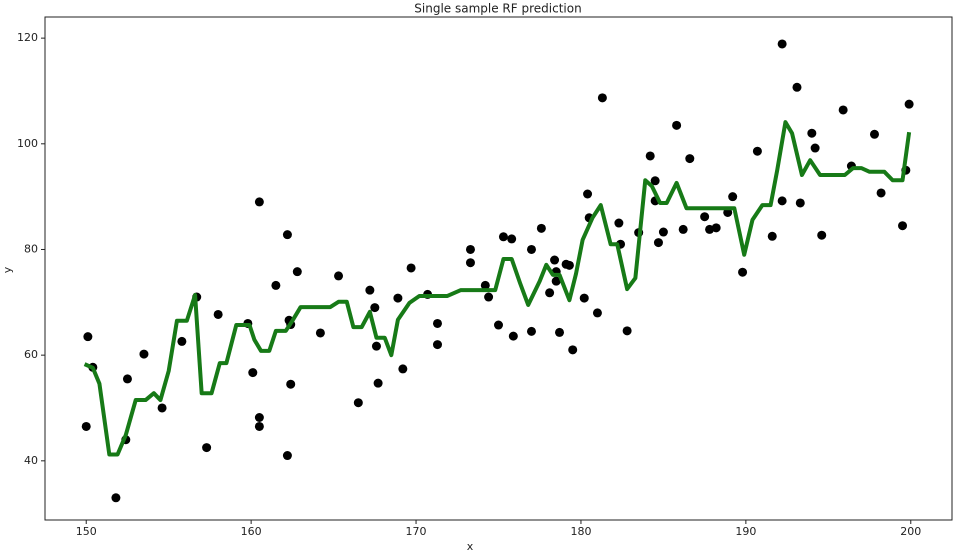 Image resolution: width=957 pixels, height=556 pixels. I want to click on x-tick-label: 190, so click(745, 531).